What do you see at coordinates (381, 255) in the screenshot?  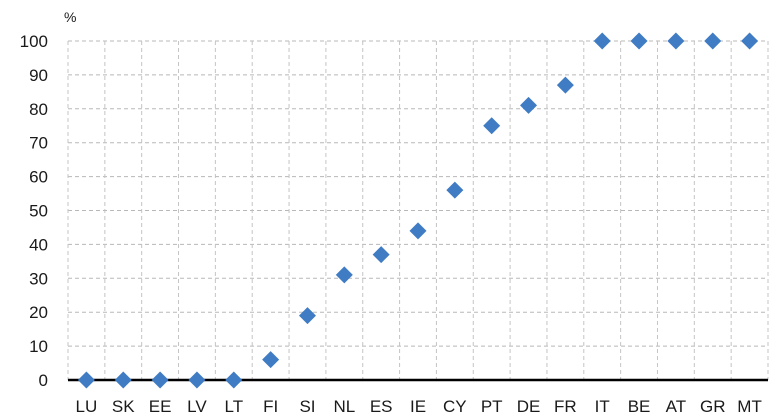 I see `data-point-es` at bounding box center [381, 255].